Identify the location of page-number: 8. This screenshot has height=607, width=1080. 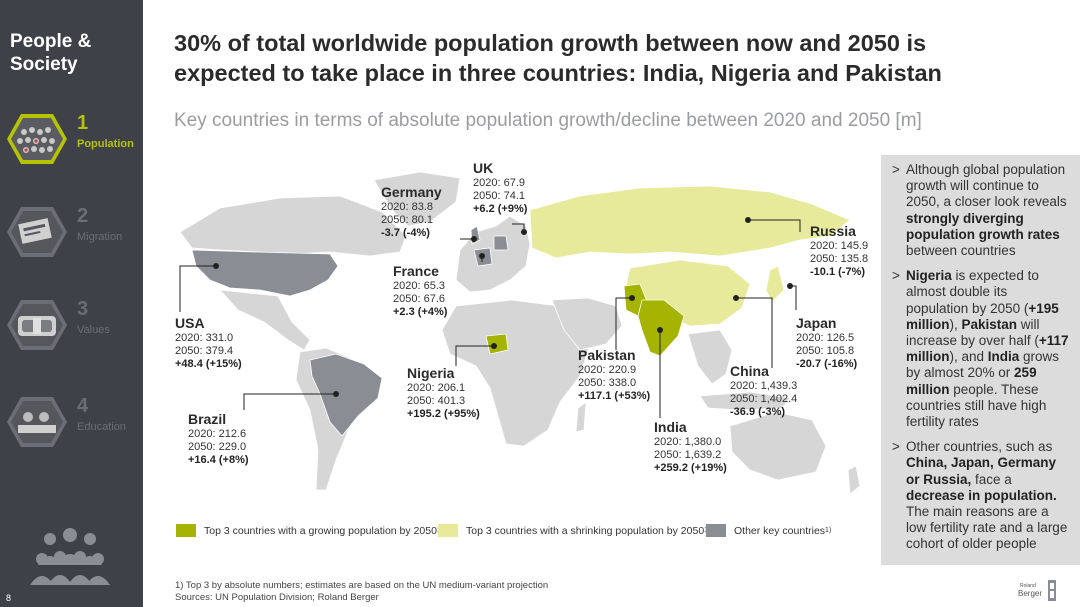
(9, 598).